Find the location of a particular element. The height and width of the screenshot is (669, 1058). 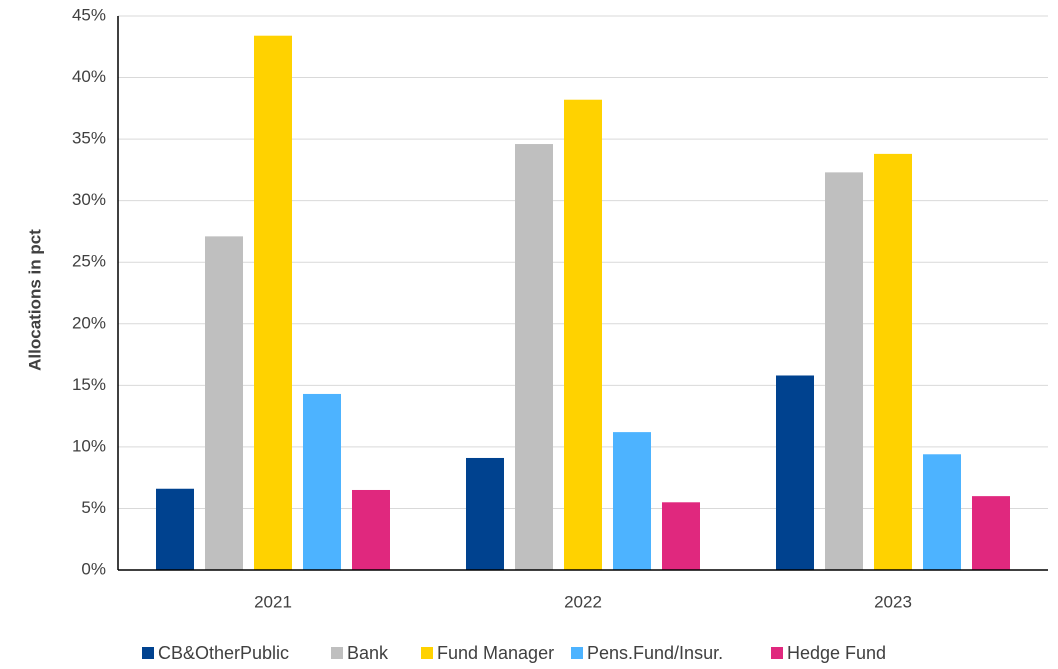

x-tick-label: 2021 is located at coordinates (273, 601).